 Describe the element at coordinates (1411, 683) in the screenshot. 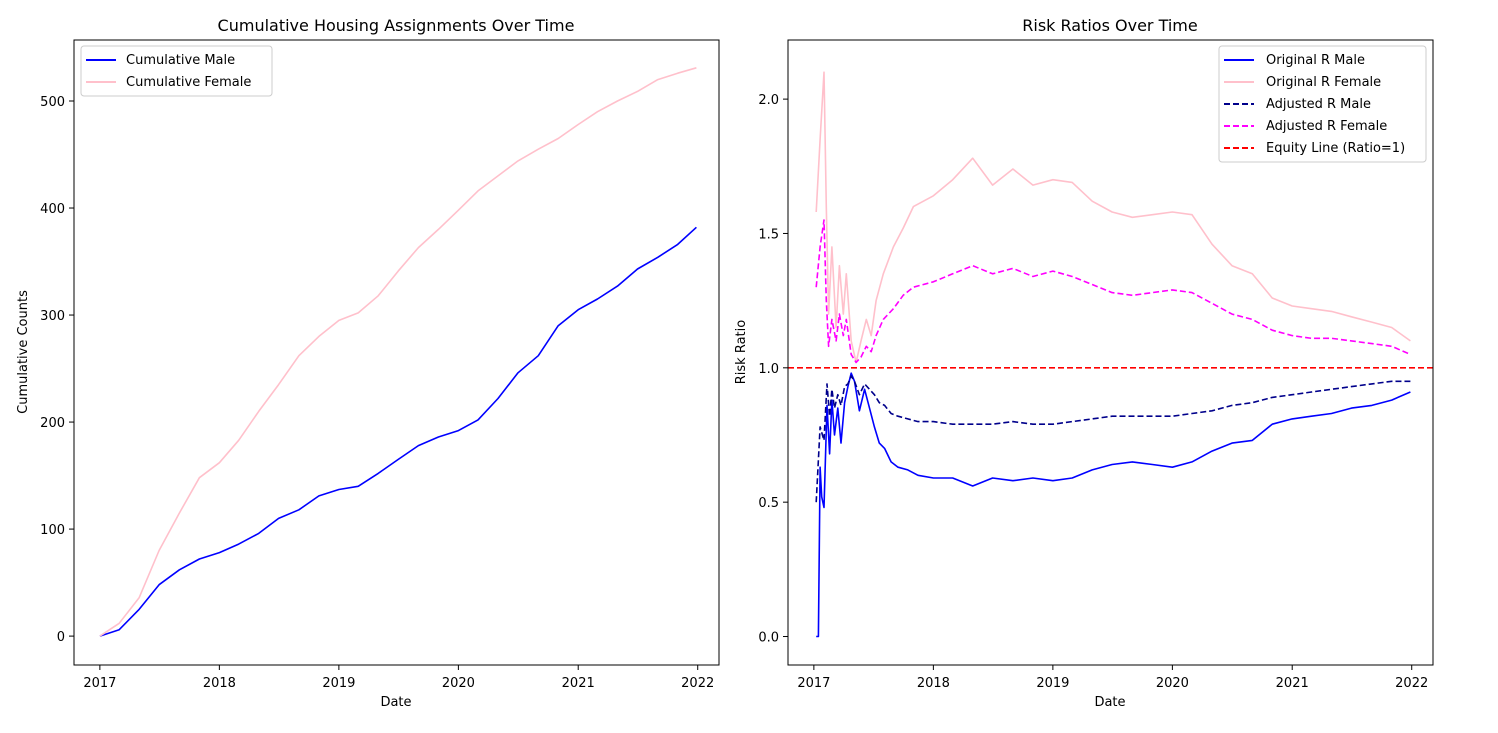

I see `risk-ratio-x-tick-label: 2022` at that location.